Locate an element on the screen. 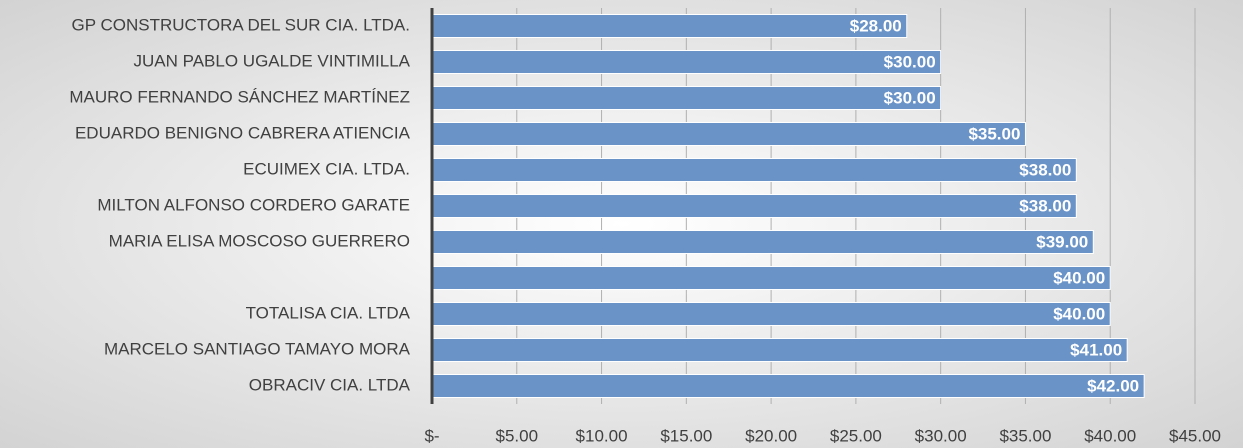 The height and width of the screenshot is (448, 1243). x-tick-label: $10.00 is located at coordinates (602, 435).